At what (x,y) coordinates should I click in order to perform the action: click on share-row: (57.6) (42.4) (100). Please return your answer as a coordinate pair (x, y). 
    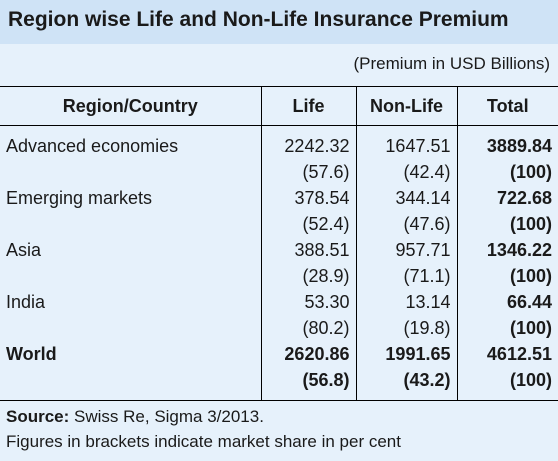
    Looking at the image, I should click on (279, 172).